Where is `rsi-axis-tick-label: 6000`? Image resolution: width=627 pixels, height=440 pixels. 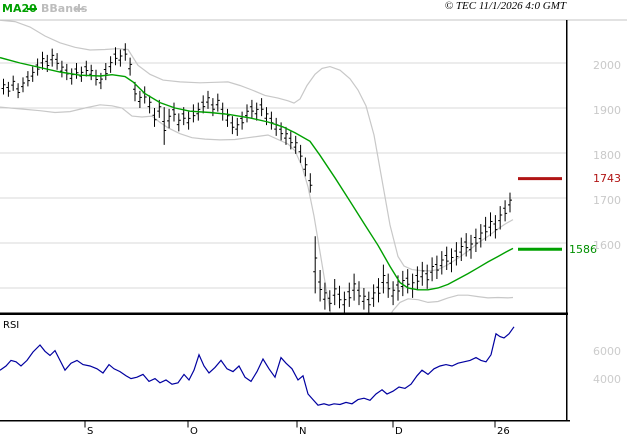 rsi-axis-tick-label: 6000 is located at coordinates (607, 351).